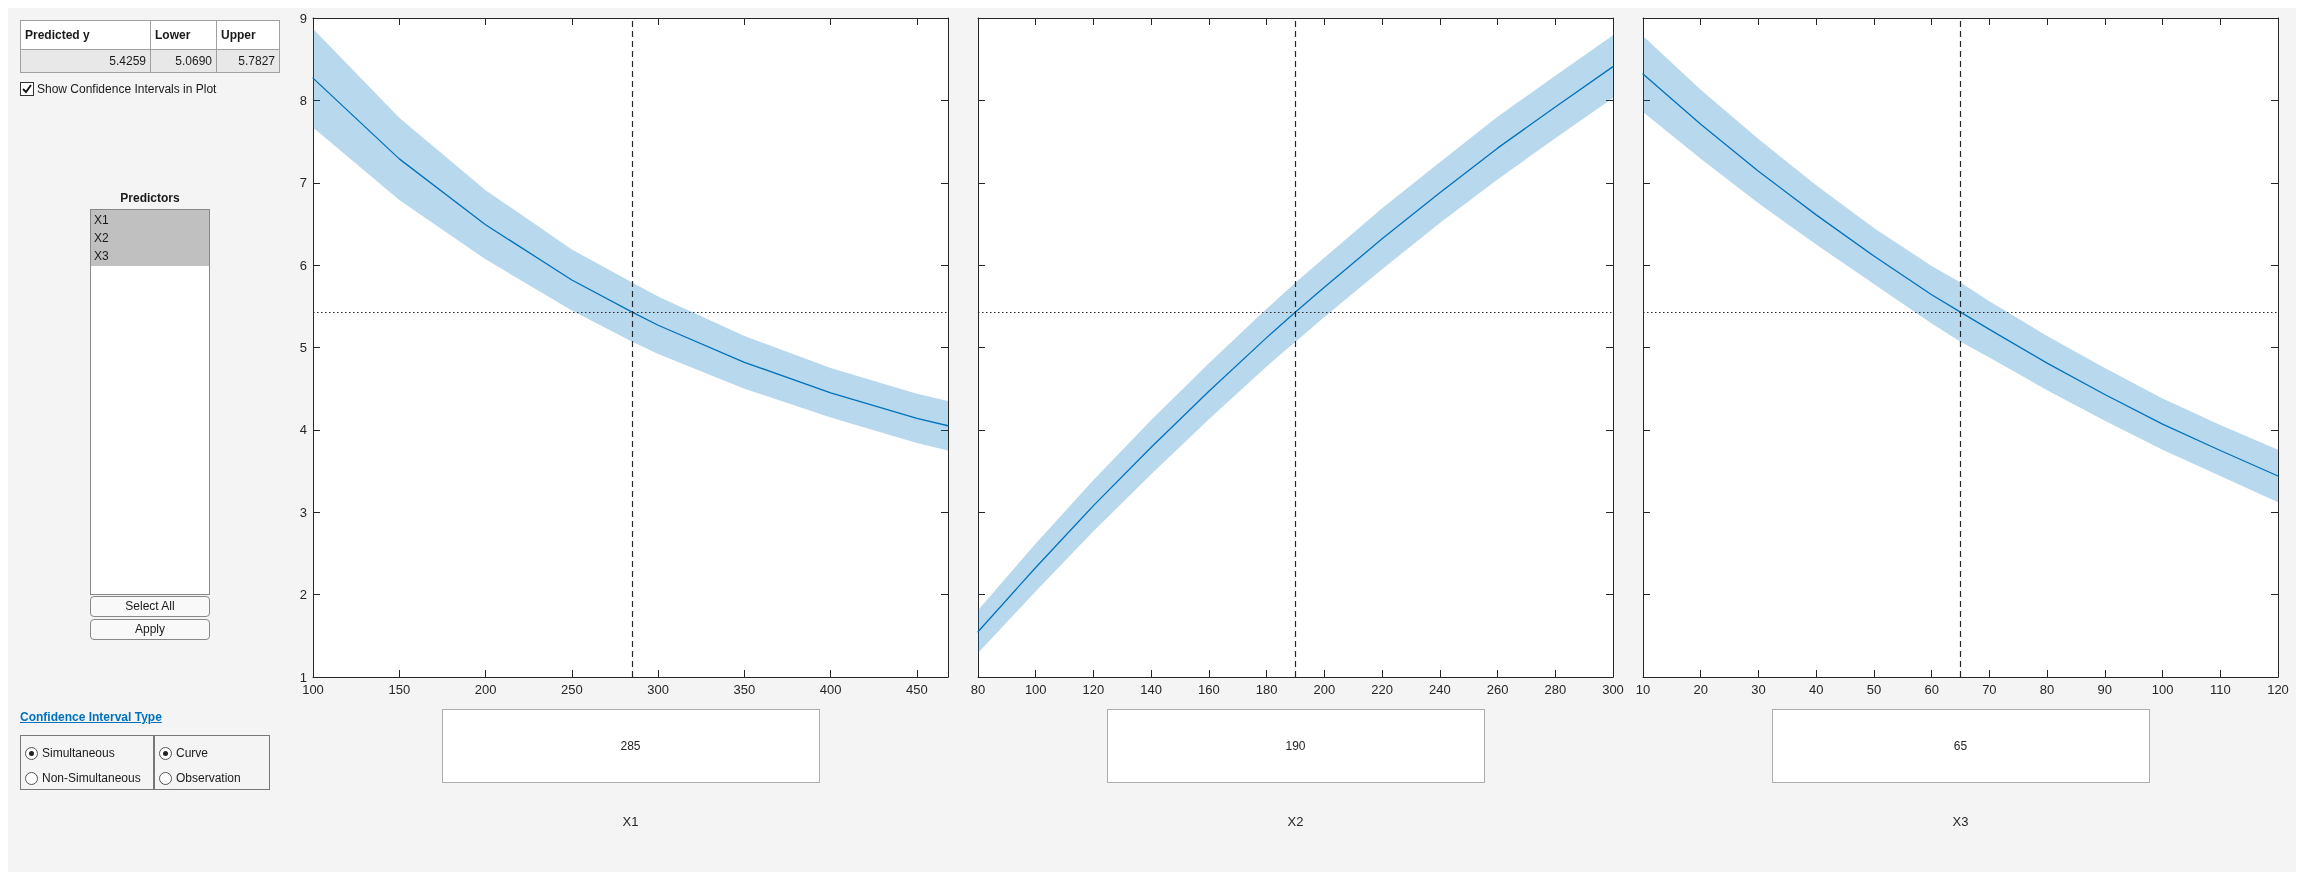 The height and width of the screenshot is (880, 2304). What do you see at coordinates (303, 183) in the screenshot?
I see `y-tick-label: 7` at bounding box center [303, 183].